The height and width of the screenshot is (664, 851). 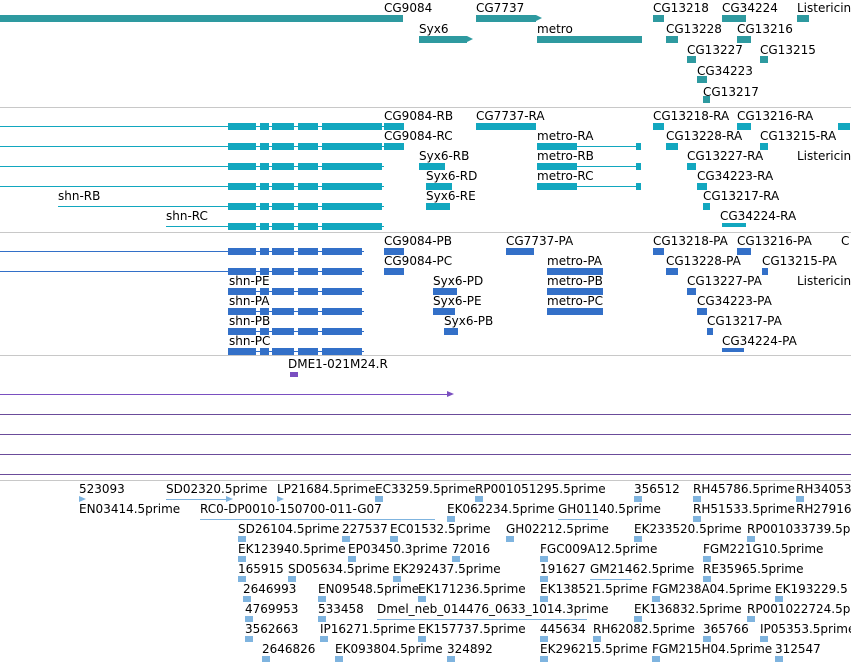 I want to click on est-label: GM21462.5prime, so click(x=642, y=569).